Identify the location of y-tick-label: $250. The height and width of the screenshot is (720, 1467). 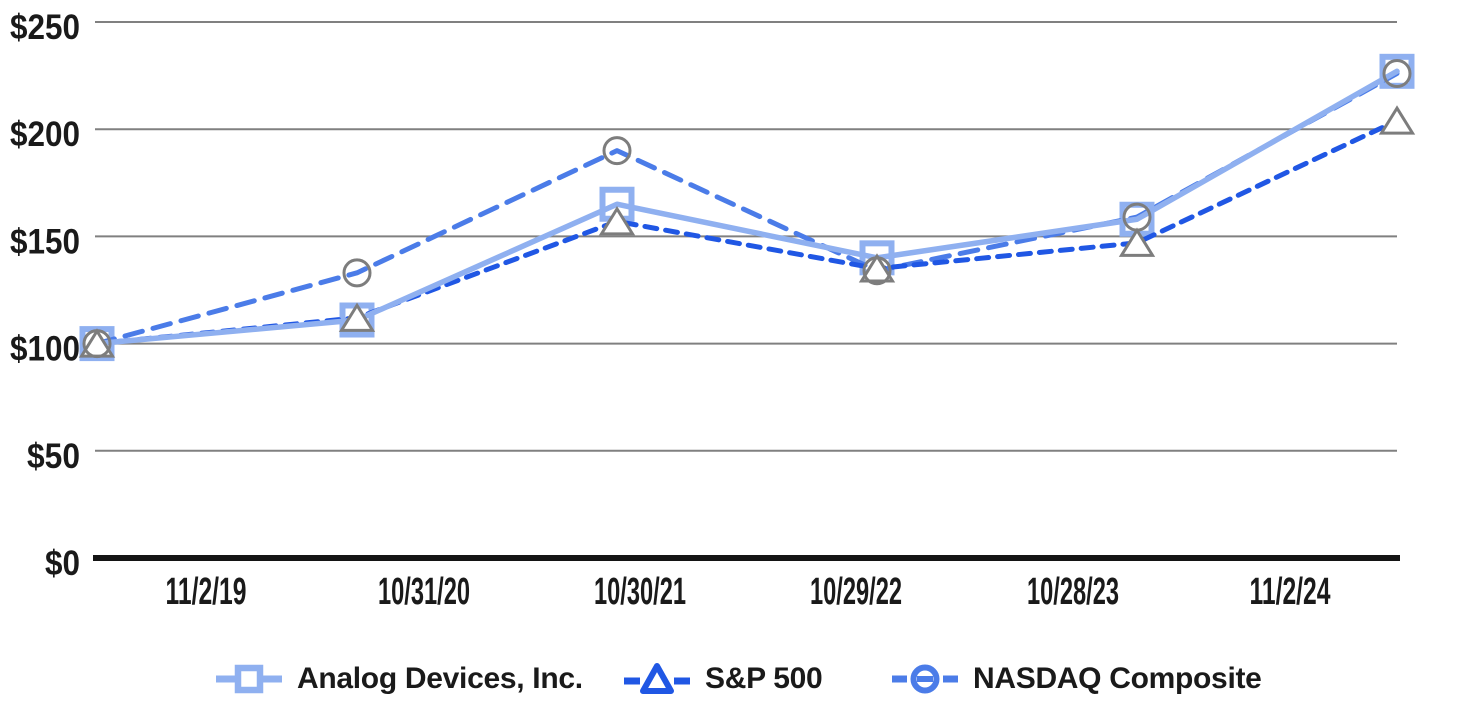
(45, 27).